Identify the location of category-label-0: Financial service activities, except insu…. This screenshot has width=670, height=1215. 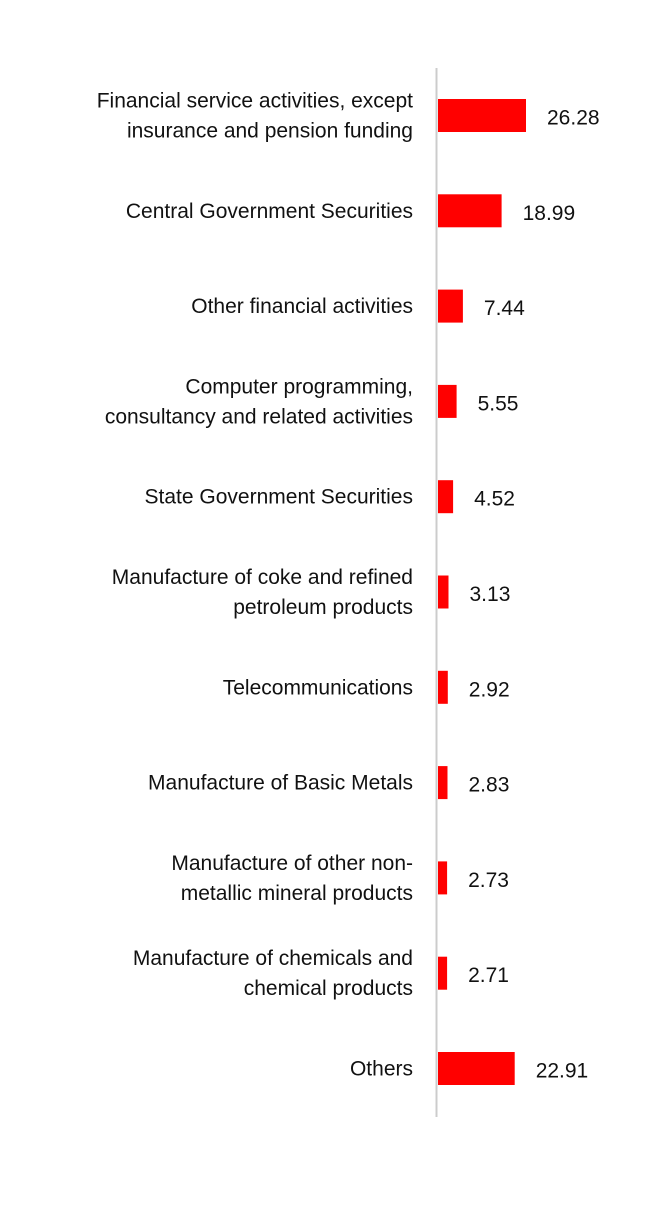
(255, 116).